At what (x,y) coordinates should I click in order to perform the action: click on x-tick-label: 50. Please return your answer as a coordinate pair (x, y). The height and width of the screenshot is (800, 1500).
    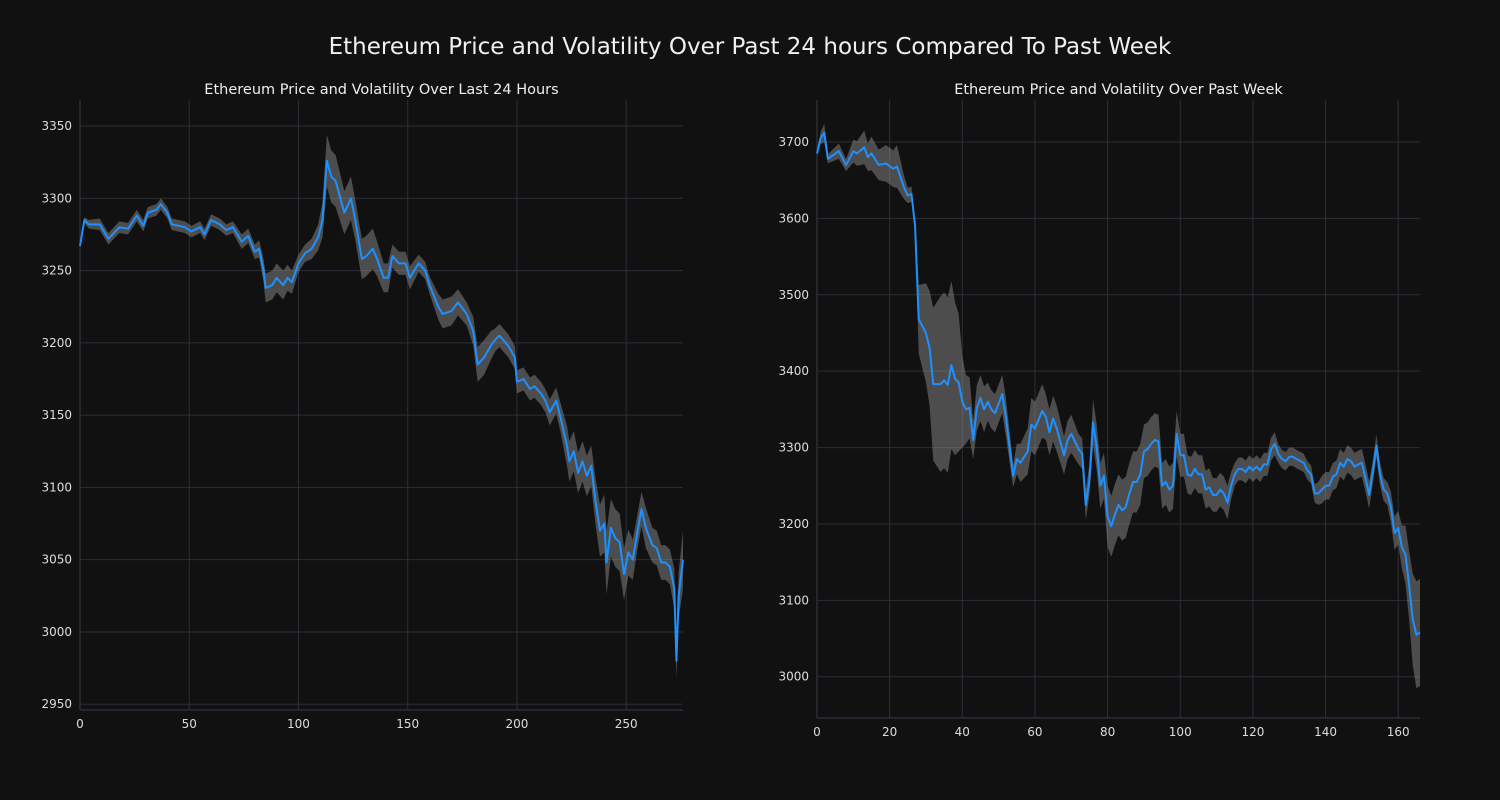
    Looking at the image, I should click on (189, 724).